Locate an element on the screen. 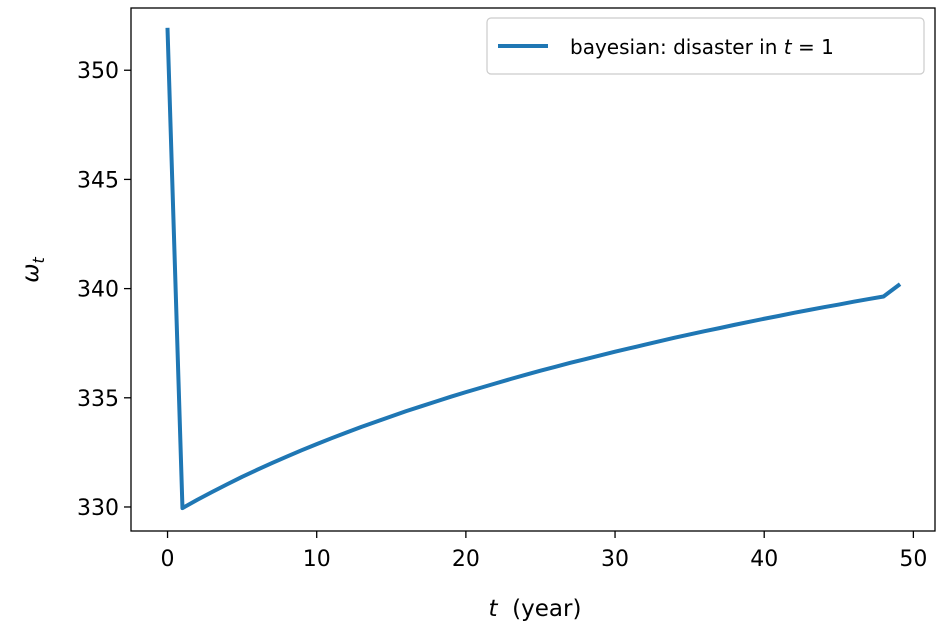  y-tick-label: 340 is located at coordinates (98, 290).